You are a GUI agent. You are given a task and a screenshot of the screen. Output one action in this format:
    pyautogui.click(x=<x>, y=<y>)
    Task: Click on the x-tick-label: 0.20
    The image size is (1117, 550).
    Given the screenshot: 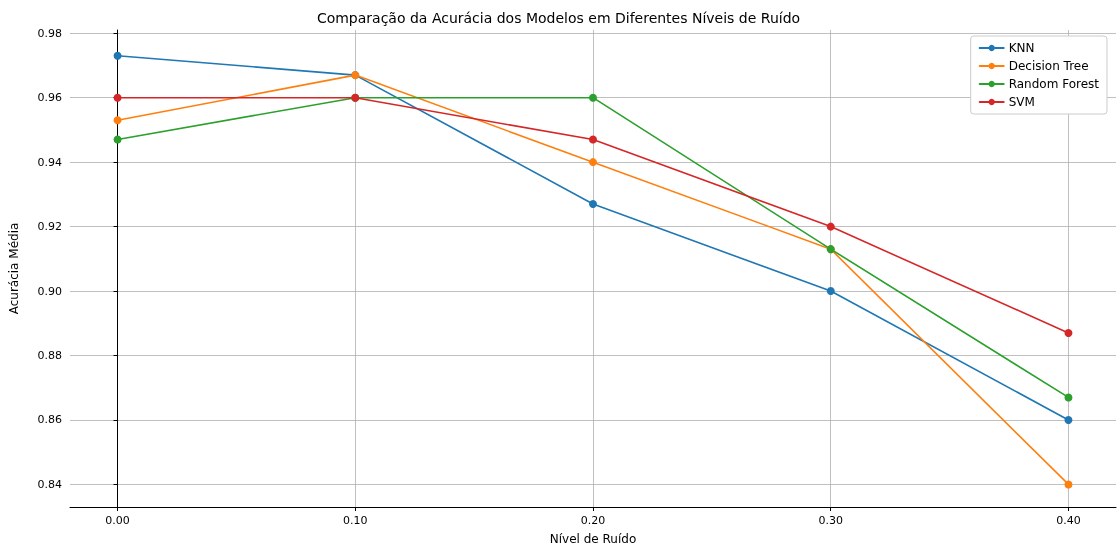 What is the action you would take?
    pyautogui.click(x=593, y=520)
    